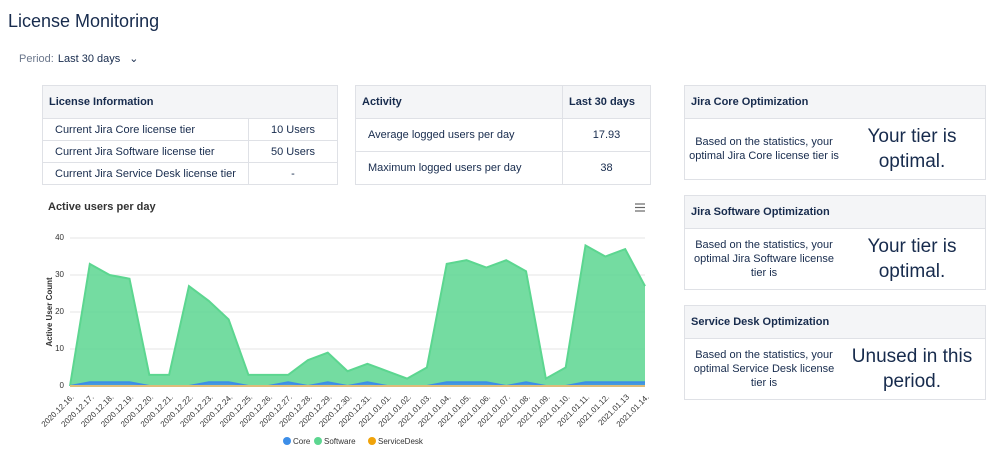  What do you see at coordinates (340, 441) in the screenshot?
I see `legend-label: Software` at bounding box center [340, 441].